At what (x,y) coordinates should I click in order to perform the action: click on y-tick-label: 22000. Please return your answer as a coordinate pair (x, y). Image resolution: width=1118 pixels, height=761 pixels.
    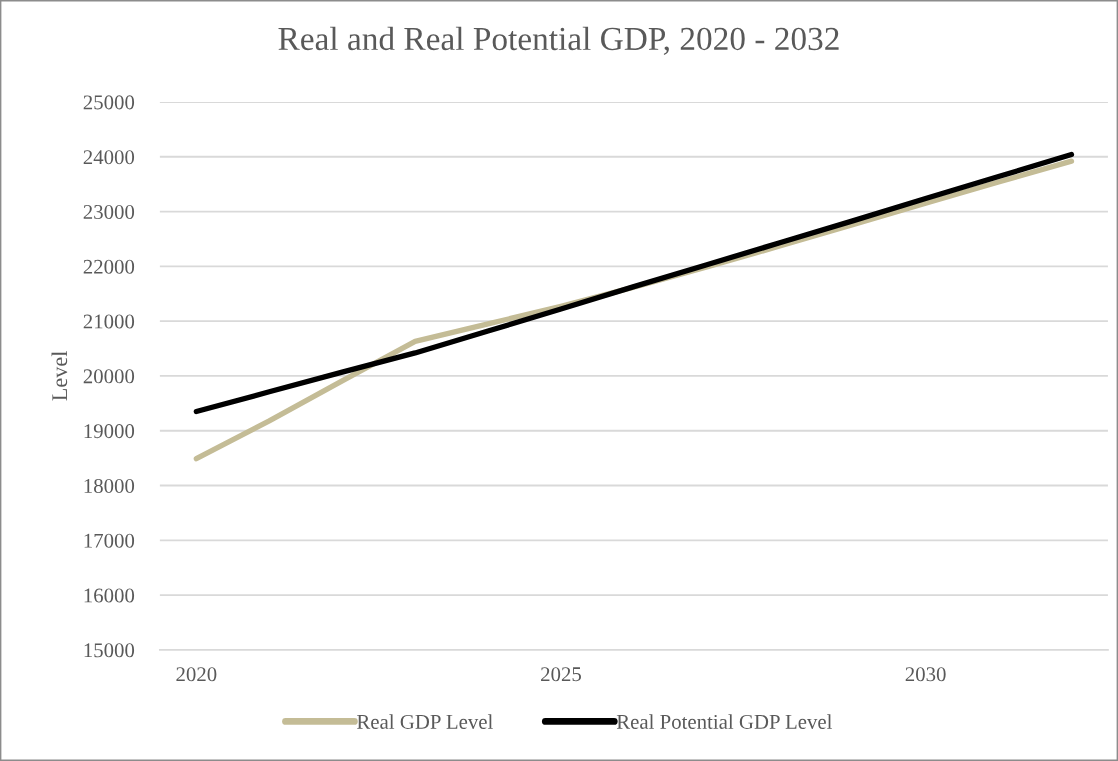
    Looking at the image, I should click on (109, 266).